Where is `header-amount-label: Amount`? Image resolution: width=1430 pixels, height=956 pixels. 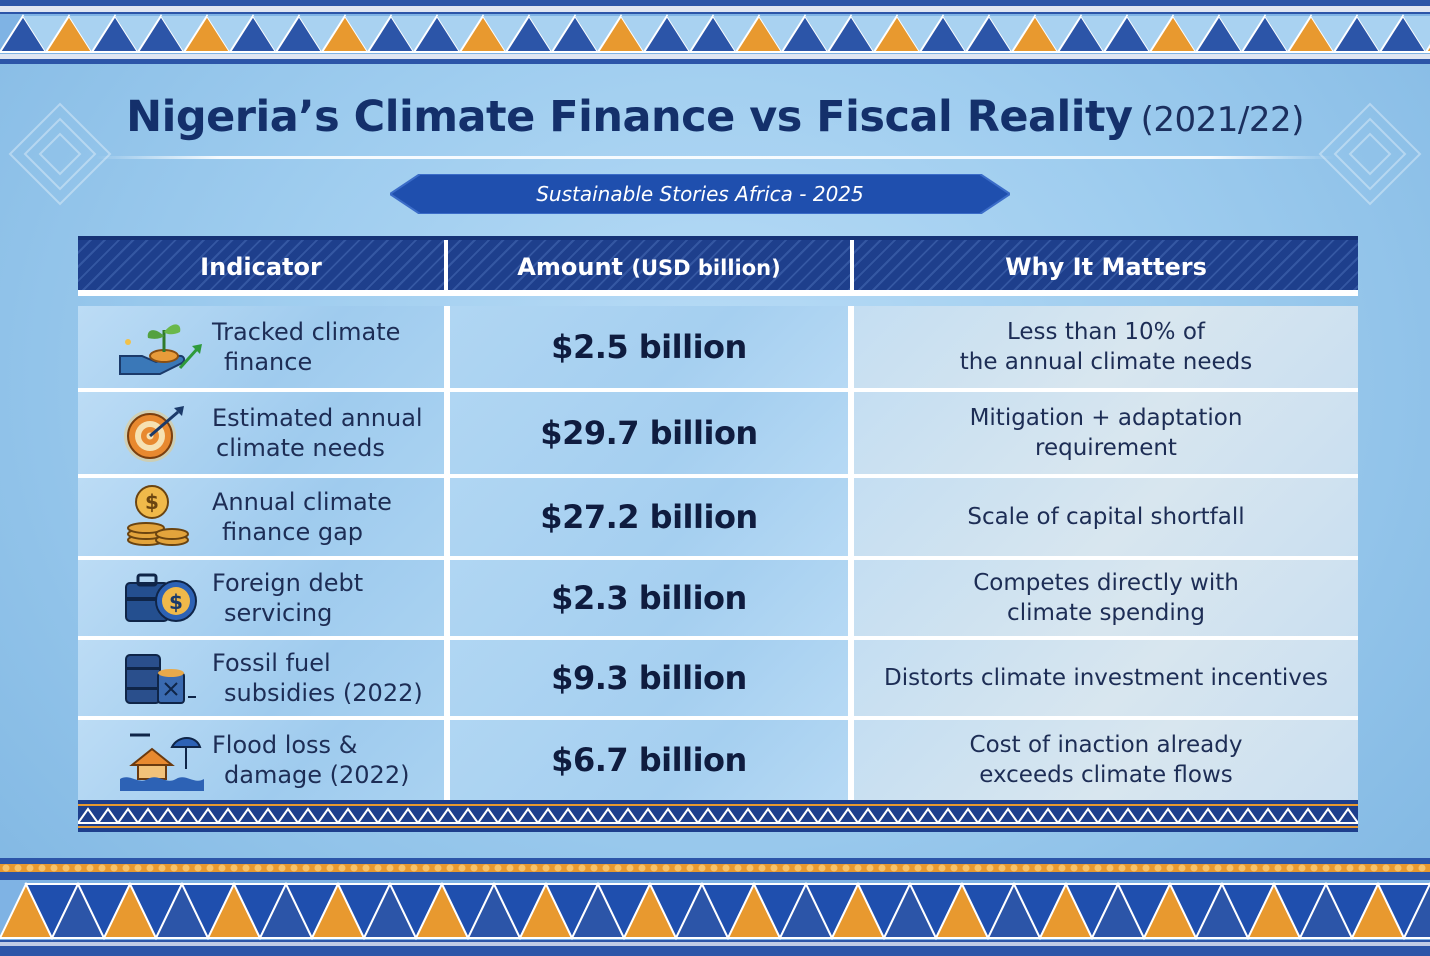 header-amount-label: Amount is located at coordinates (570, 267).